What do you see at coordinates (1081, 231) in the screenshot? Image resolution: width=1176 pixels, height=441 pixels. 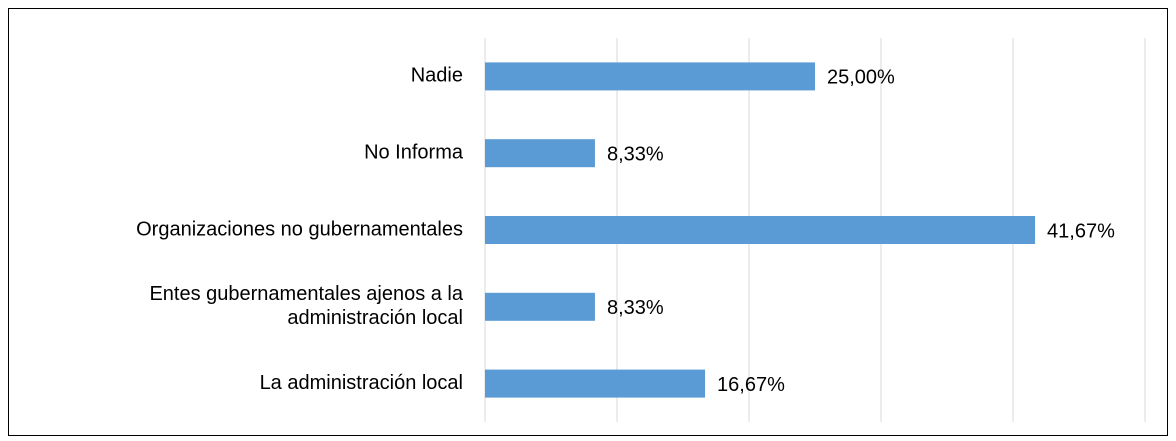 I see `value-label: 41,67%` at bounding box center [1081, 231].